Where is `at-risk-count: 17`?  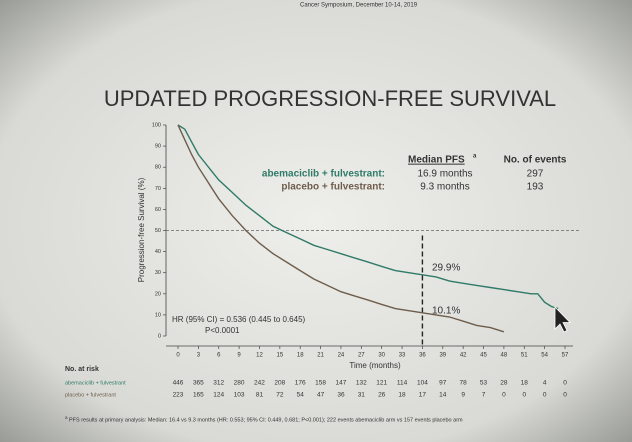 at-risk-count: 17 is located at coordinates (423, 395).